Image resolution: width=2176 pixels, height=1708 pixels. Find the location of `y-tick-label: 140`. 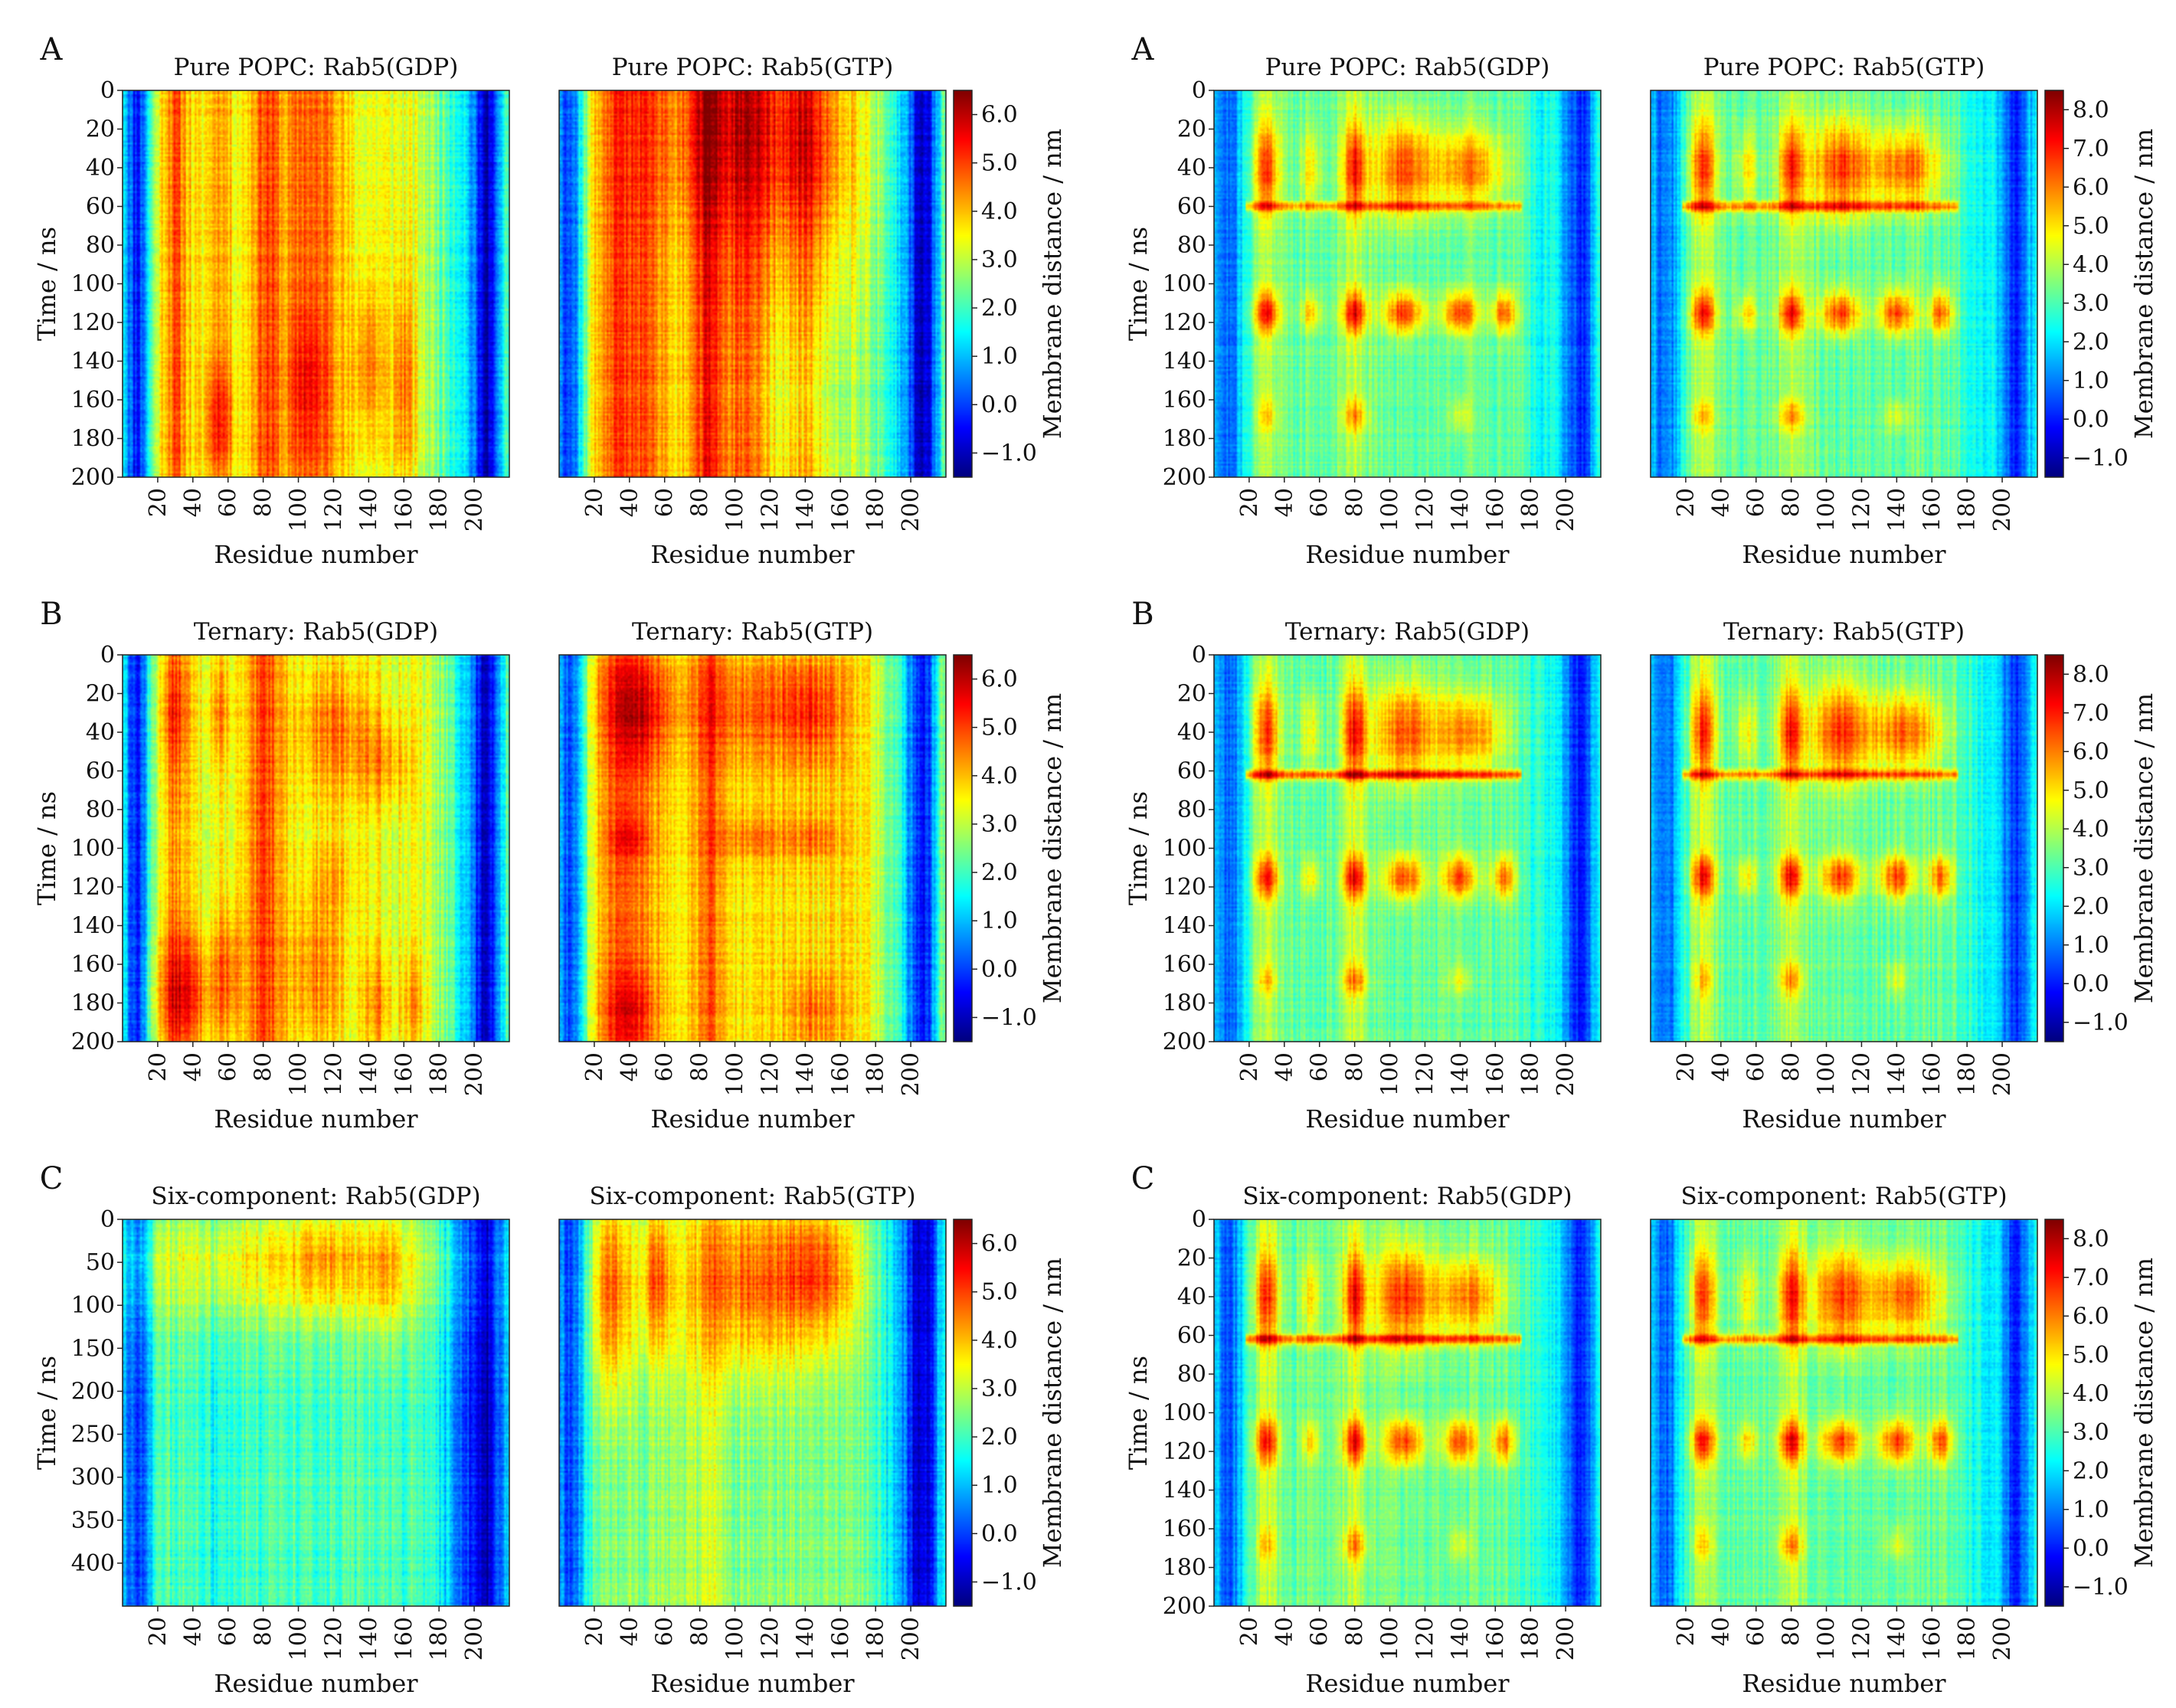

y-tick-label: 140 is located at coordinates (1184, 1490).